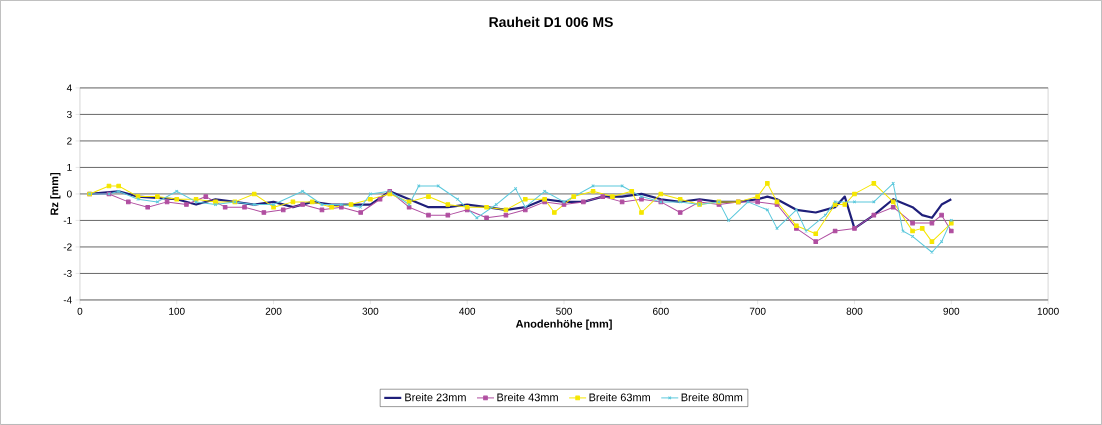  I want to click on x-tick-label: 0, so click(80, 311).